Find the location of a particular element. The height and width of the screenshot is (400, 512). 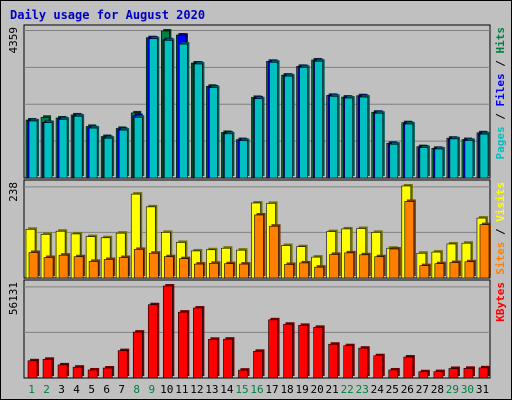

panel-bot-legend: KBytes is located at coordinates (500, 302).